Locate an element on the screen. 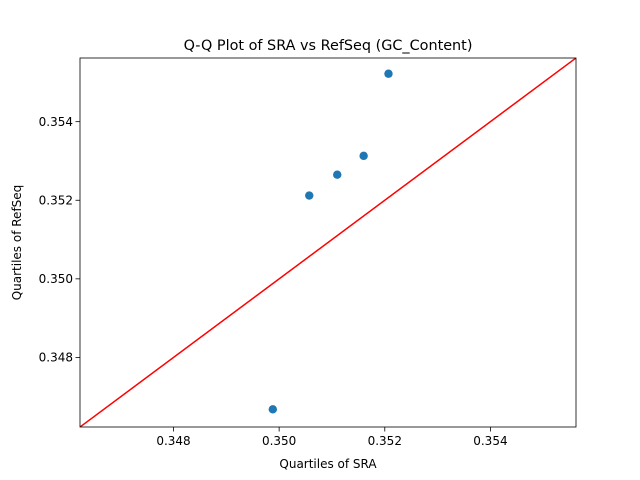 This screenshot has width=640, height=480. x-tick-label: 0.354 is located at coordinates (490, 441).